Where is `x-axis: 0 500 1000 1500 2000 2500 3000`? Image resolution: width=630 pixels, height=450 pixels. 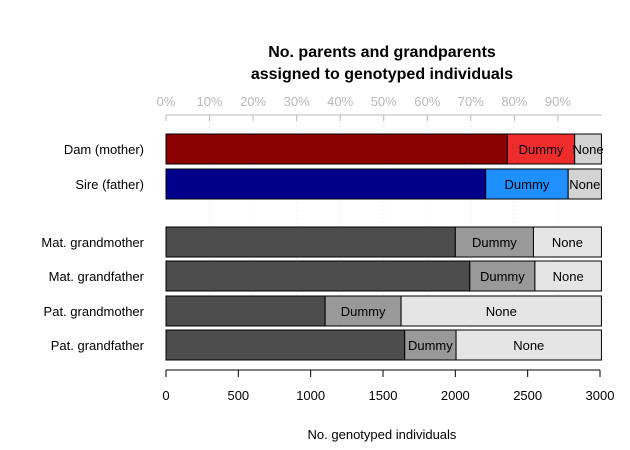 x-axis: 0 500 1000 1500 2000 2500 3000 is located at coordinates (388, 386).